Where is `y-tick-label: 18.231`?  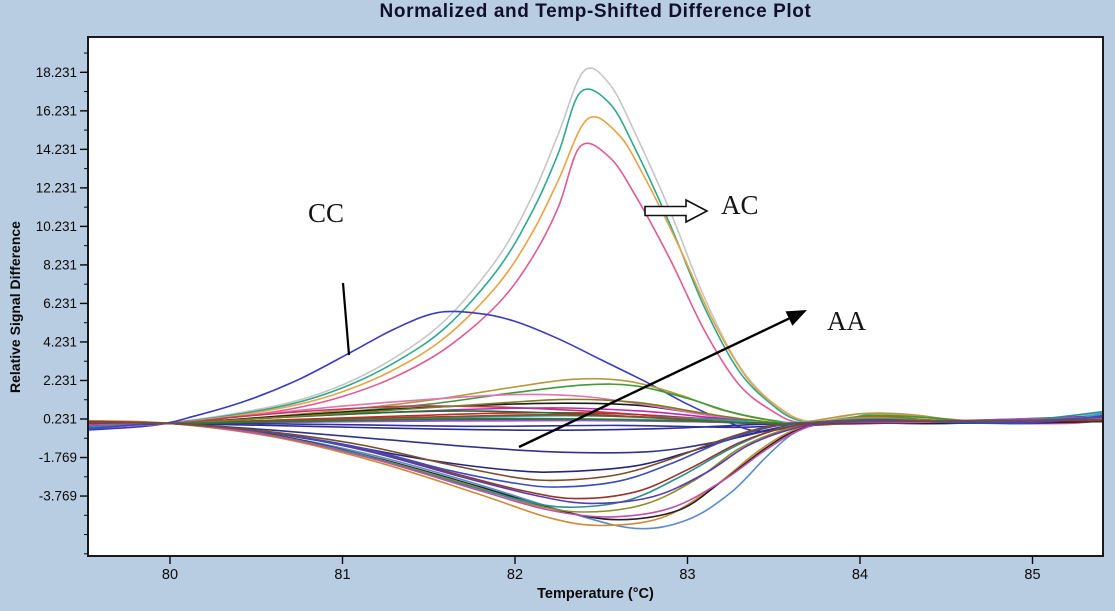 y-tick-label: 18.231 is located at coordinates (56, 72).